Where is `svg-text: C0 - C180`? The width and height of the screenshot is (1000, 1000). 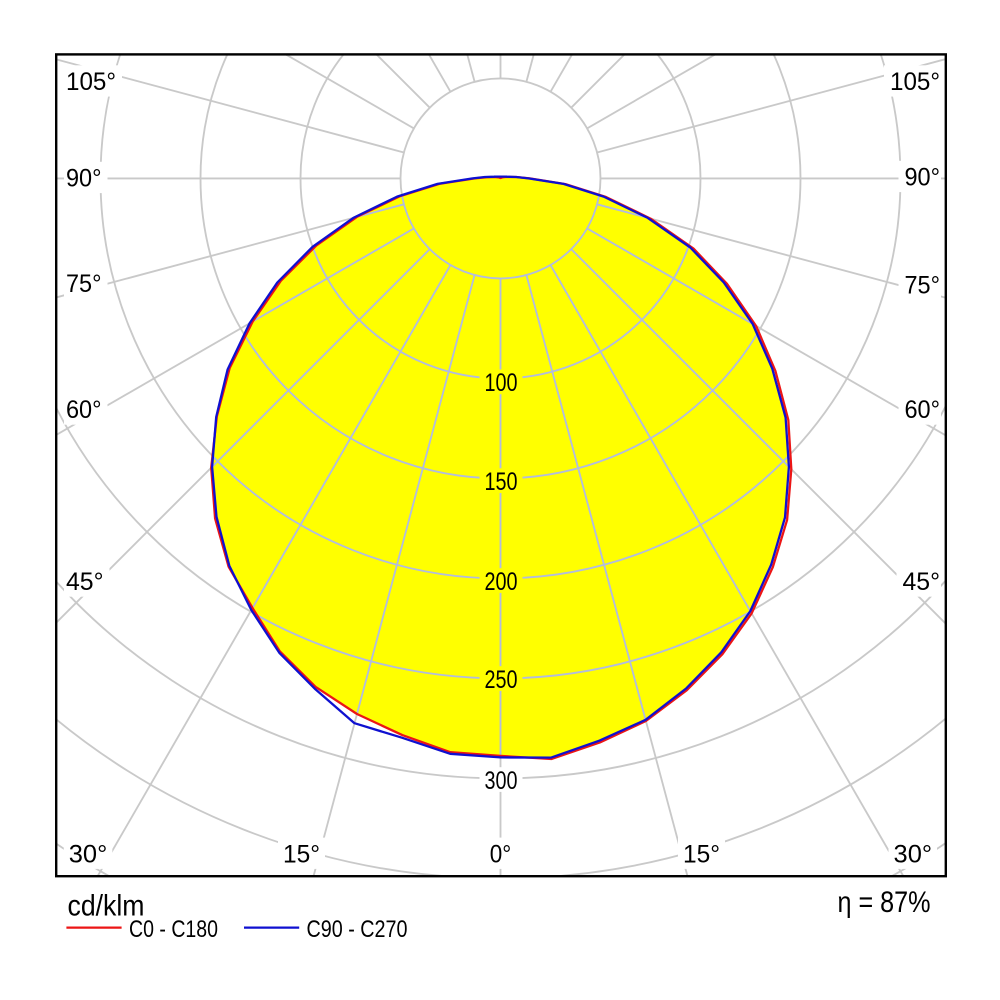
svg-text: C0 - C180 is located at coordinates (173, 929).